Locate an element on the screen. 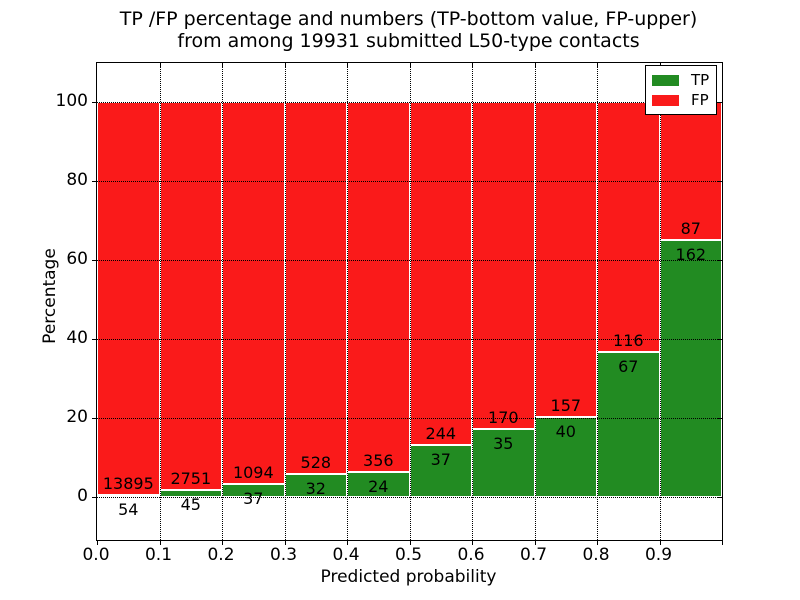 This screenshot has width=800, height=600. fp-count-label: 157 is located at coordinates (566, 405).